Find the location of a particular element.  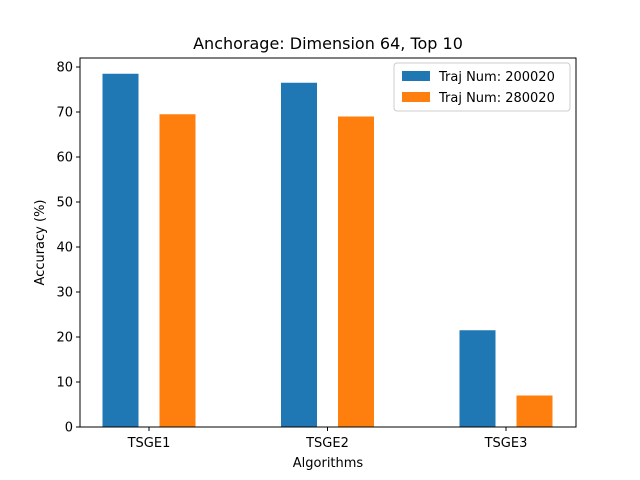

x-axis: TSGE1 TSGE2 TSGE3 is located at coordinates (327, 439).